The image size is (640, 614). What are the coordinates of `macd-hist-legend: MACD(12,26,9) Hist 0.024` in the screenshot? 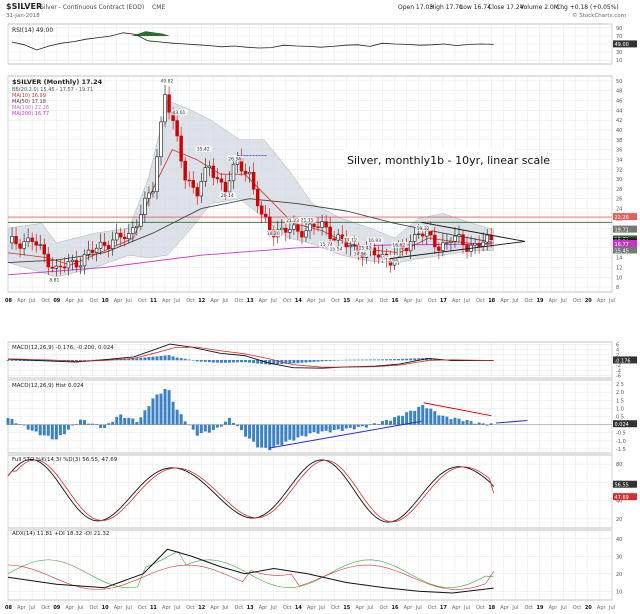 It's located at (48, 386).